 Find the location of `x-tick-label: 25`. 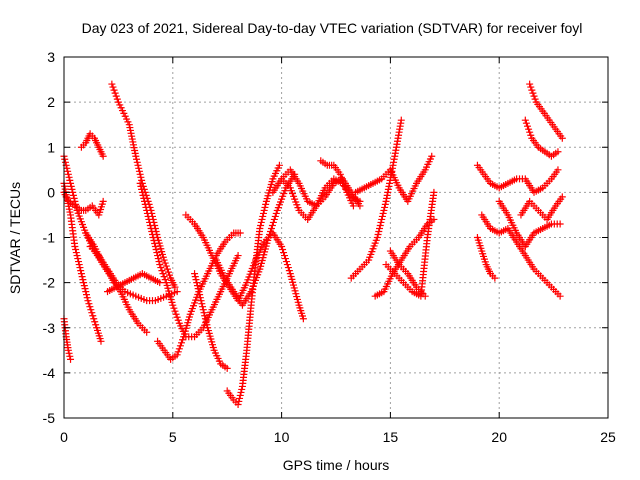

x-tick-label: 25 is located at coordinates (608, 437).